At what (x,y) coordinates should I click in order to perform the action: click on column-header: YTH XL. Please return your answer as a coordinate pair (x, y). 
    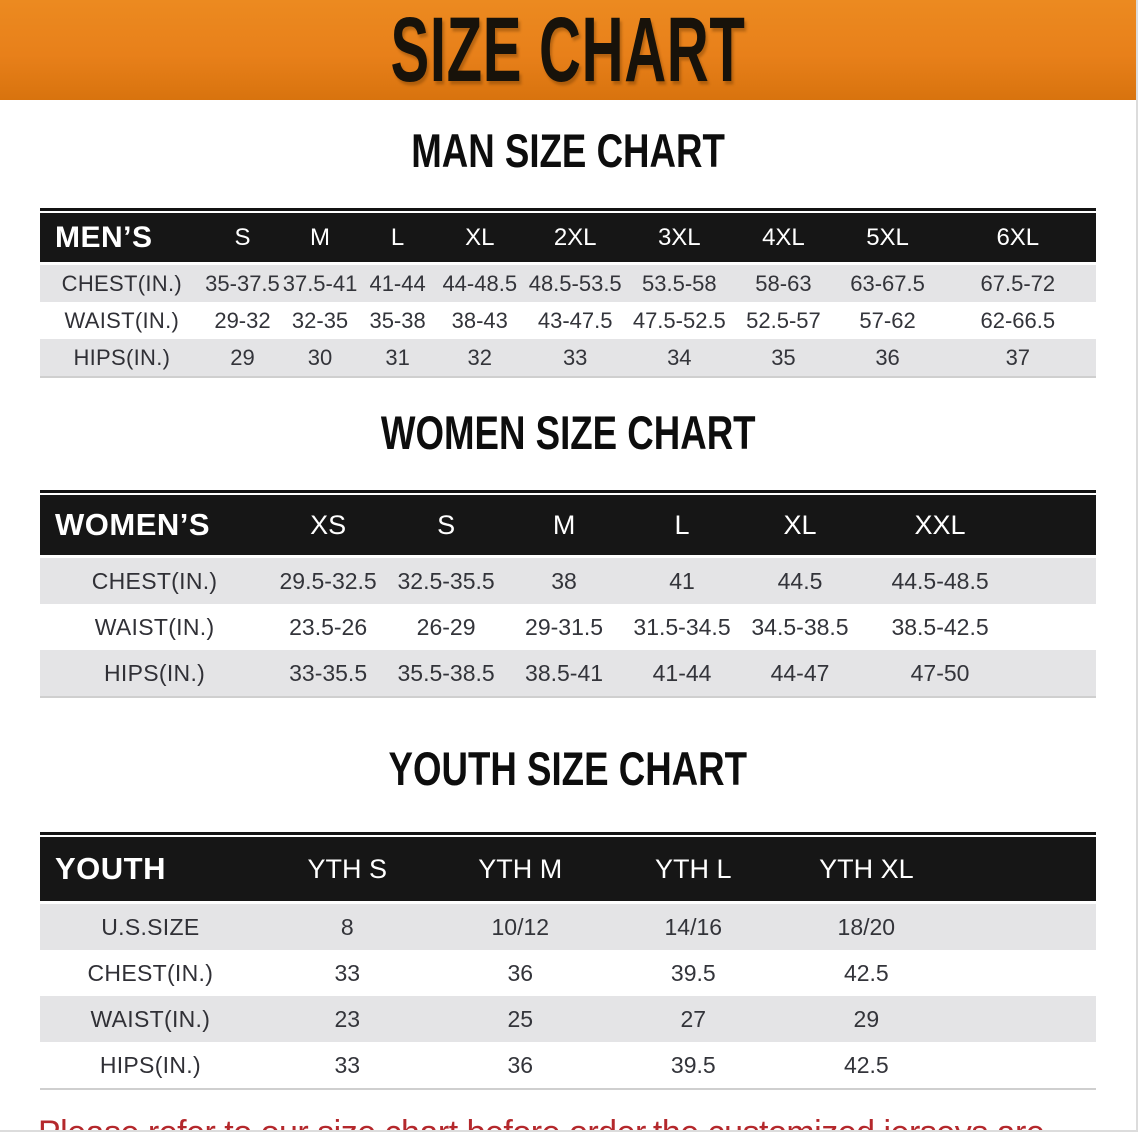
    Looking at the image, I should click on (866, 870).